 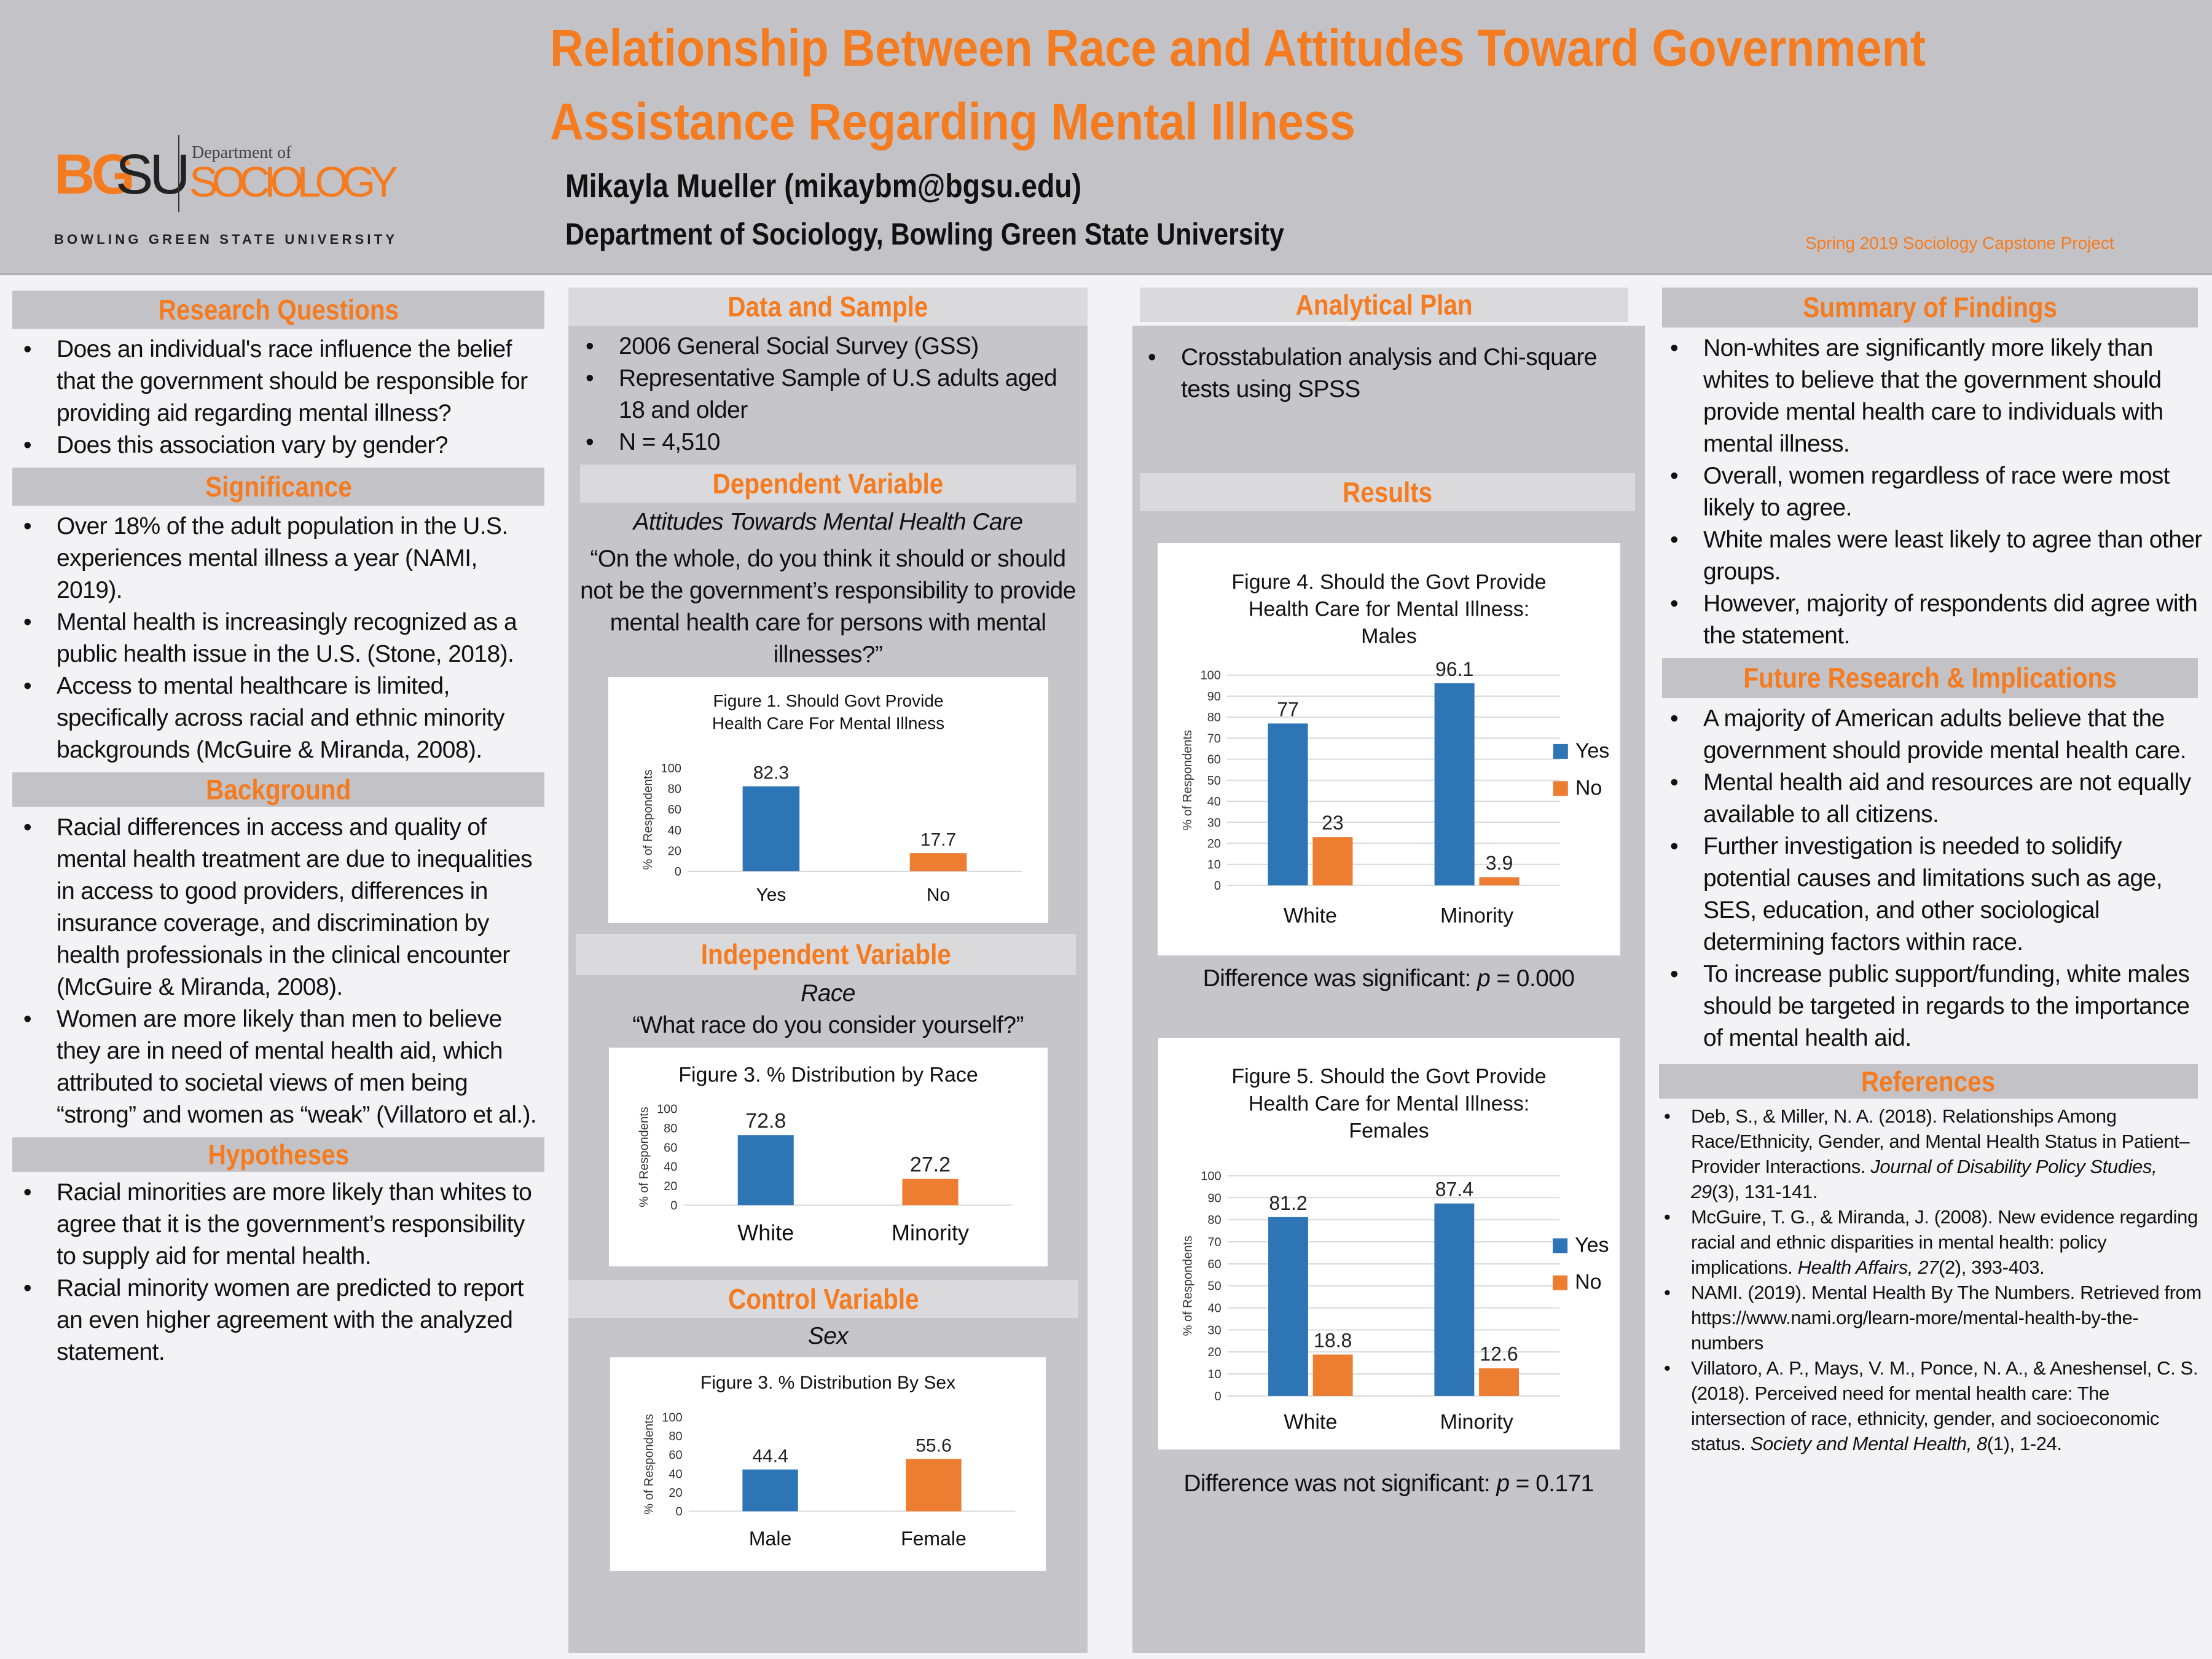 I want to click on heading-independent-variable: Independent Variable, so click(x=826, y=954).